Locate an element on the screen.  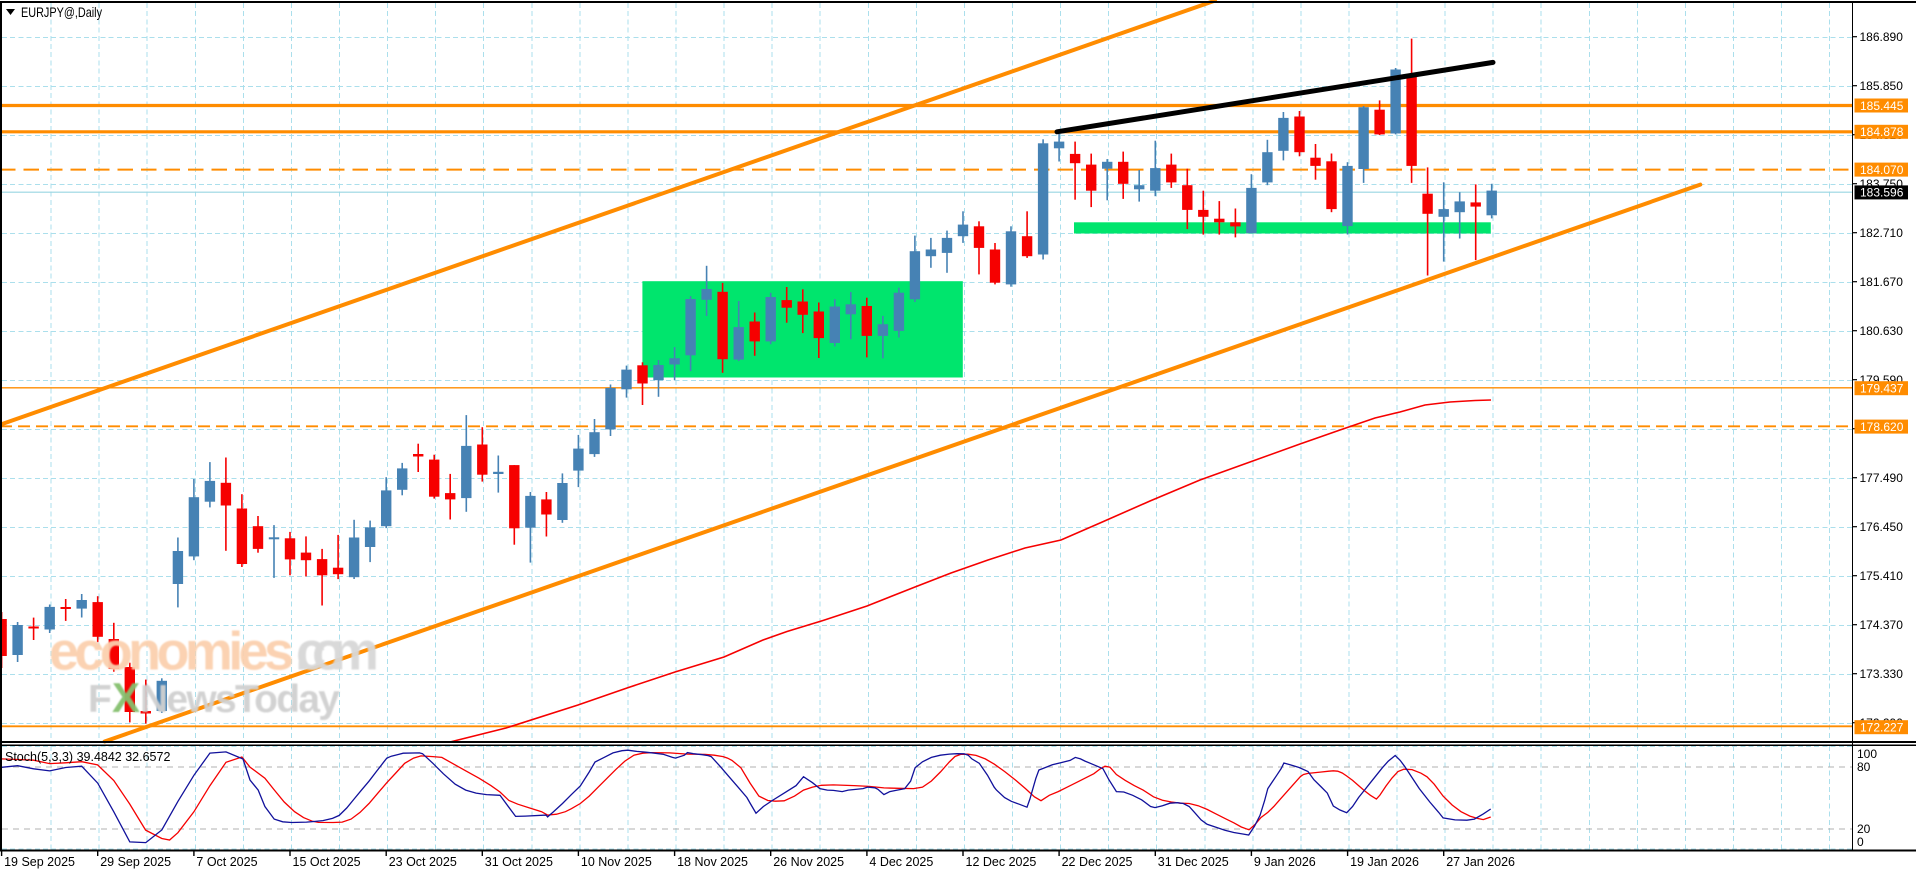
svg-text: 180.630 is located at coordinates (1882, 331).